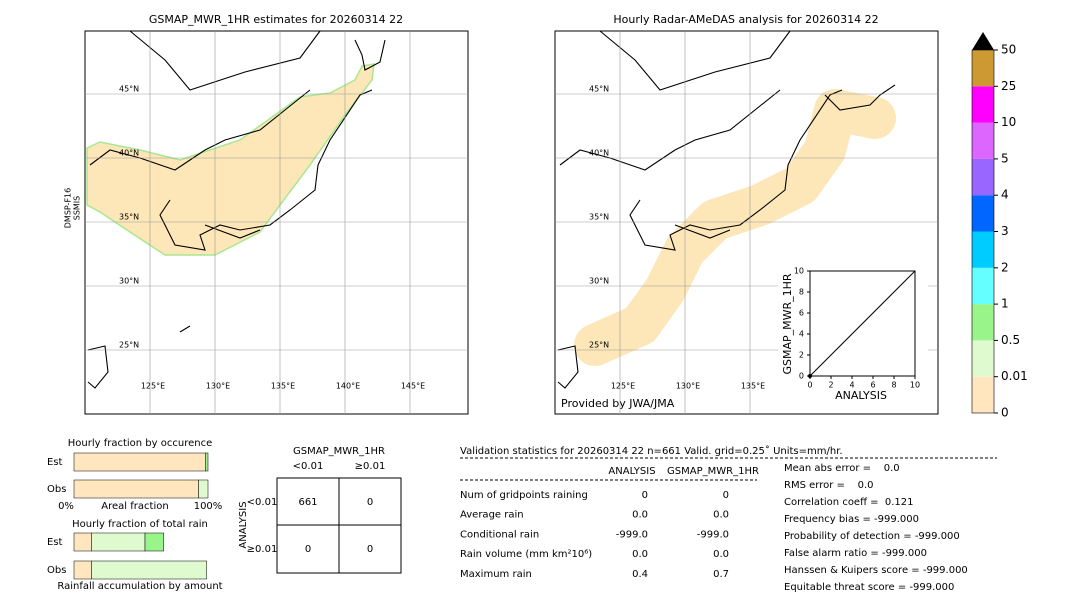  What do you see at coordinates (829, 485) in the screenshot?
I see `score: RMS error = 0.0` at bounding box center [829, 485].